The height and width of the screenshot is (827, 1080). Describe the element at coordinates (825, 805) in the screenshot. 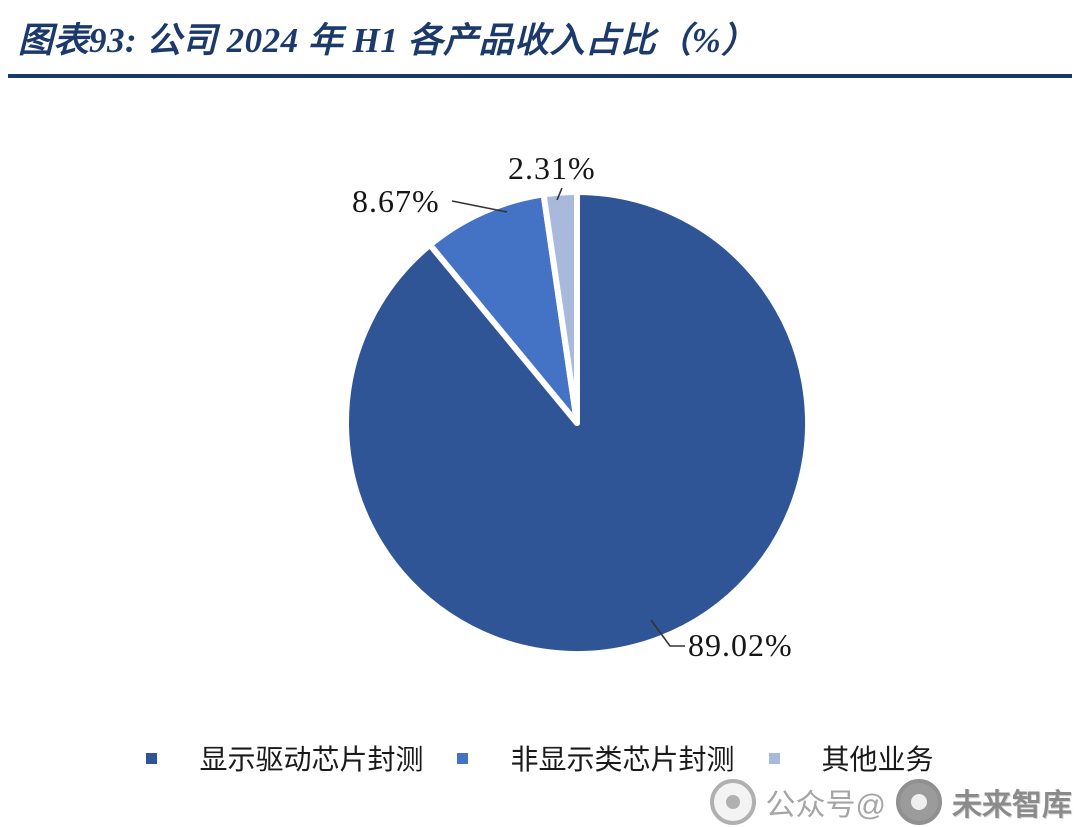

I see `watermark-prefix: 公众号@` at that location.